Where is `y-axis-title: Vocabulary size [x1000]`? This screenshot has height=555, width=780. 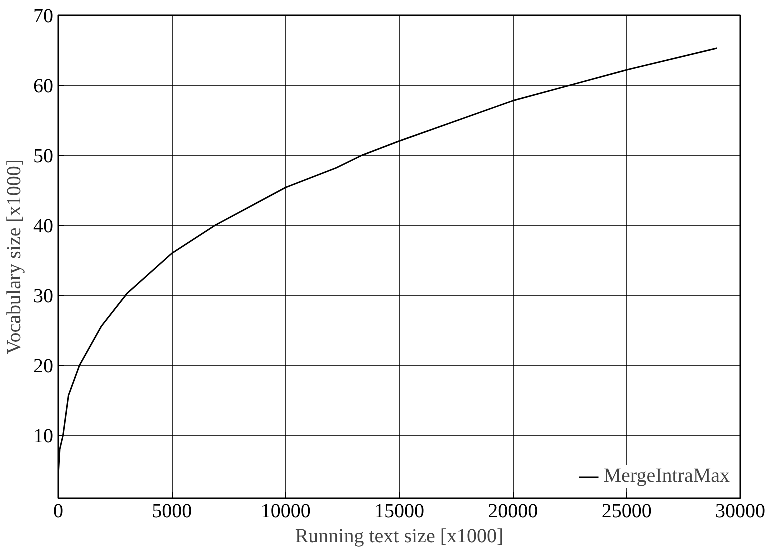
y-axis-title: Vocabulary size [x1000] is located at coordinates (15, 257).